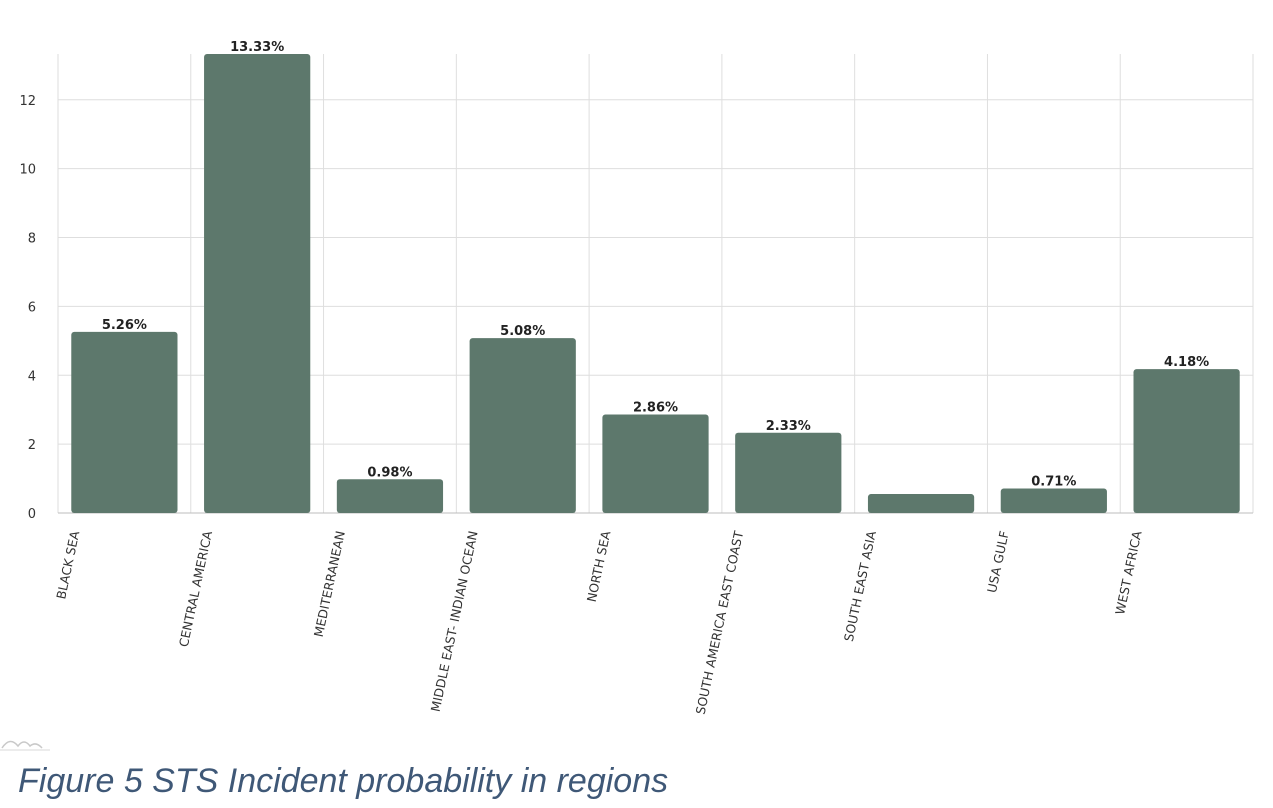 The height and width of the screenshot is (808, 1273). Describe the element at coordinates (522, 331) in the screenshot. I see `data-label: 5.08%` at that location.